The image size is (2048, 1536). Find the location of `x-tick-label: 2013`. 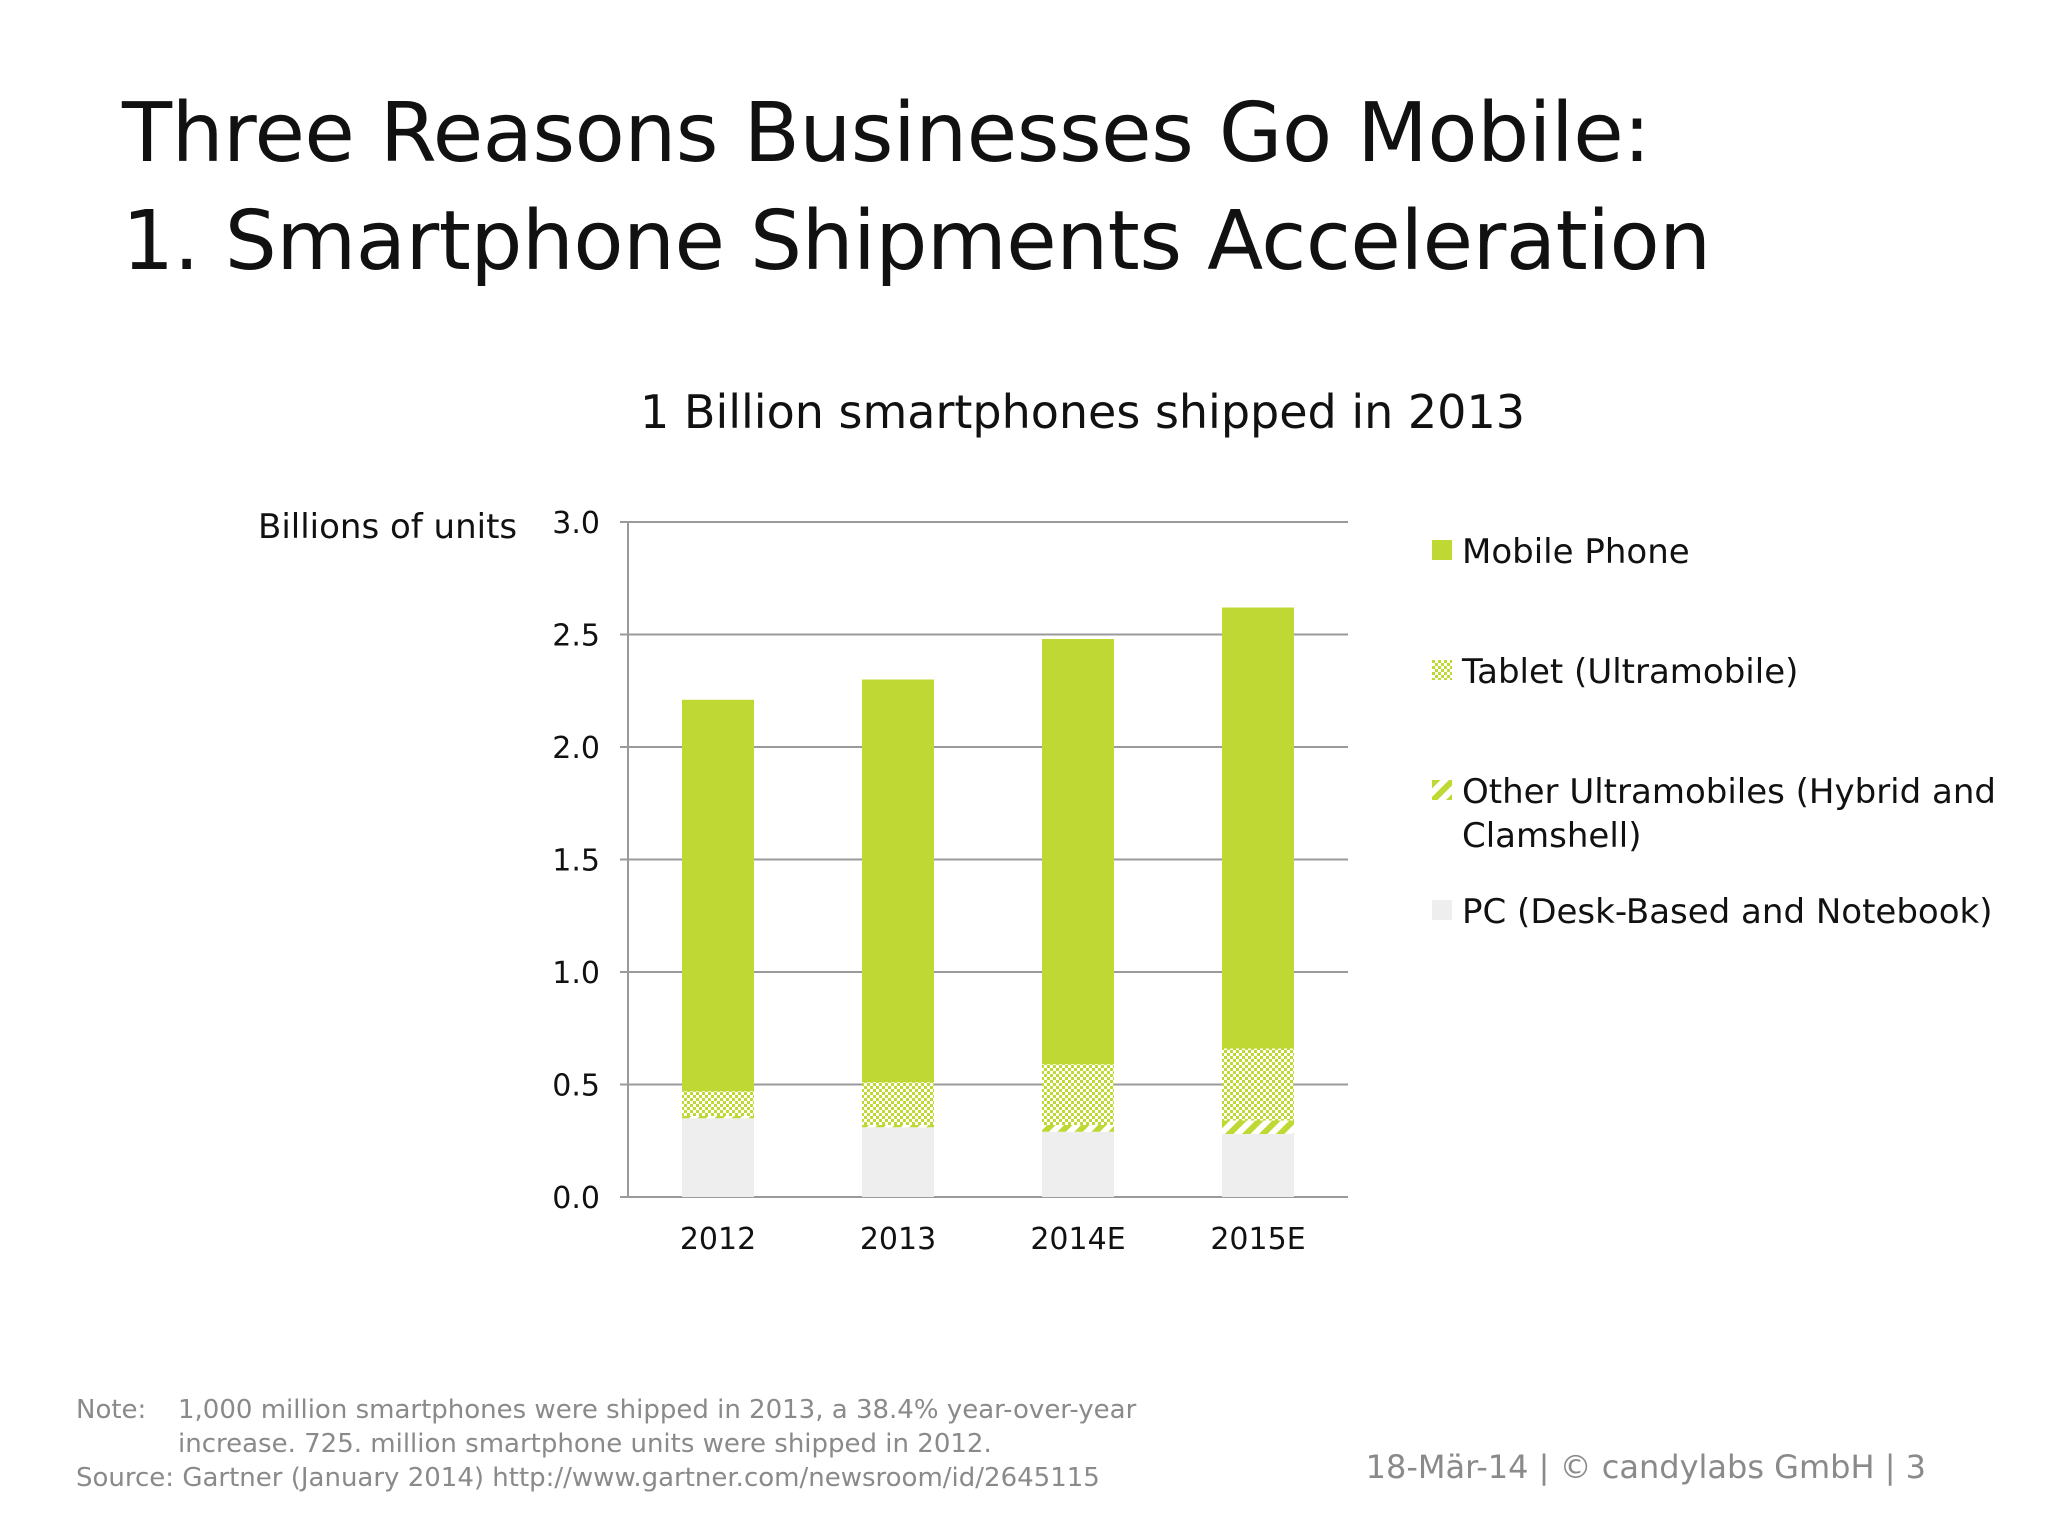

x-tick-label: 2013 is located at coordinates (898, 1239).